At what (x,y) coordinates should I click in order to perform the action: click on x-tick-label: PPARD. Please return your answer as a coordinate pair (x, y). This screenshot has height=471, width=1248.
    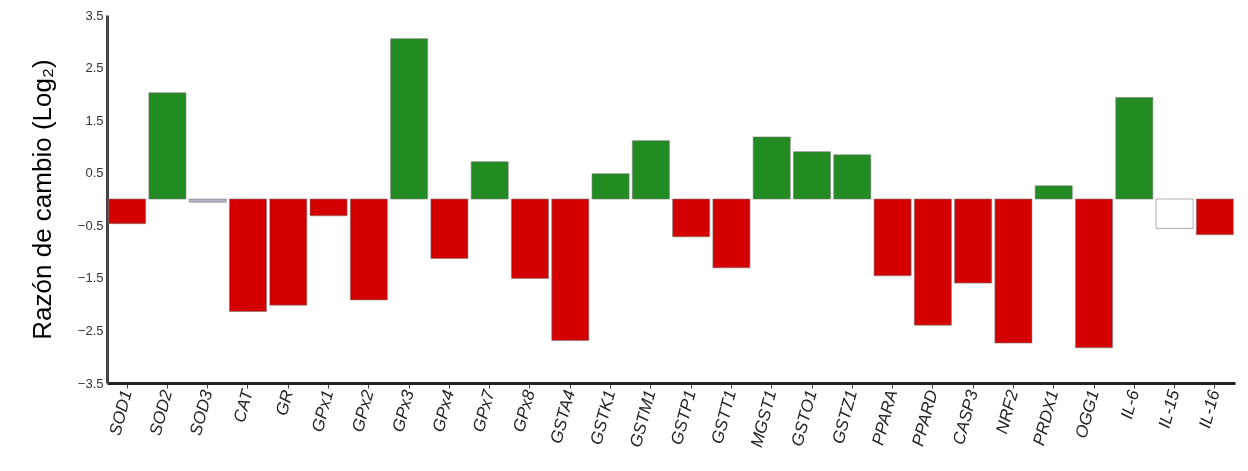
    Looking at the image, I should click on (925, 418).